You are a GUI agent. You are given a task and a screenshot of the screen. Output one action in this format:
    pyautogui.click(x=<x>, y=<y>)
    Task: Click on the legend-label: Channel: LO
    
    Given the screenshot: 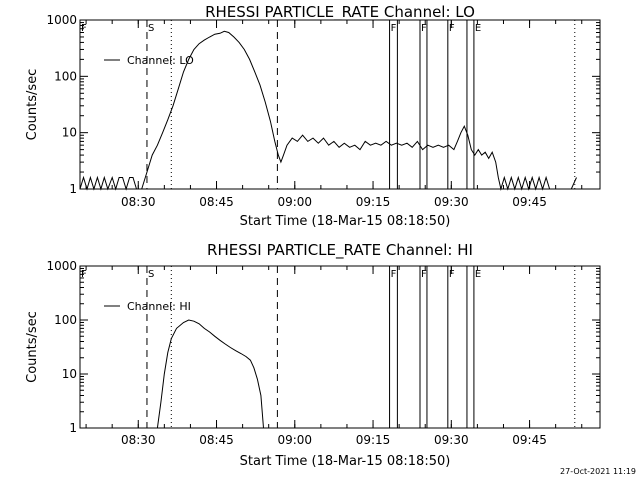 What is the action you would take?
    pyautogui.click(x=160, y=60)
    